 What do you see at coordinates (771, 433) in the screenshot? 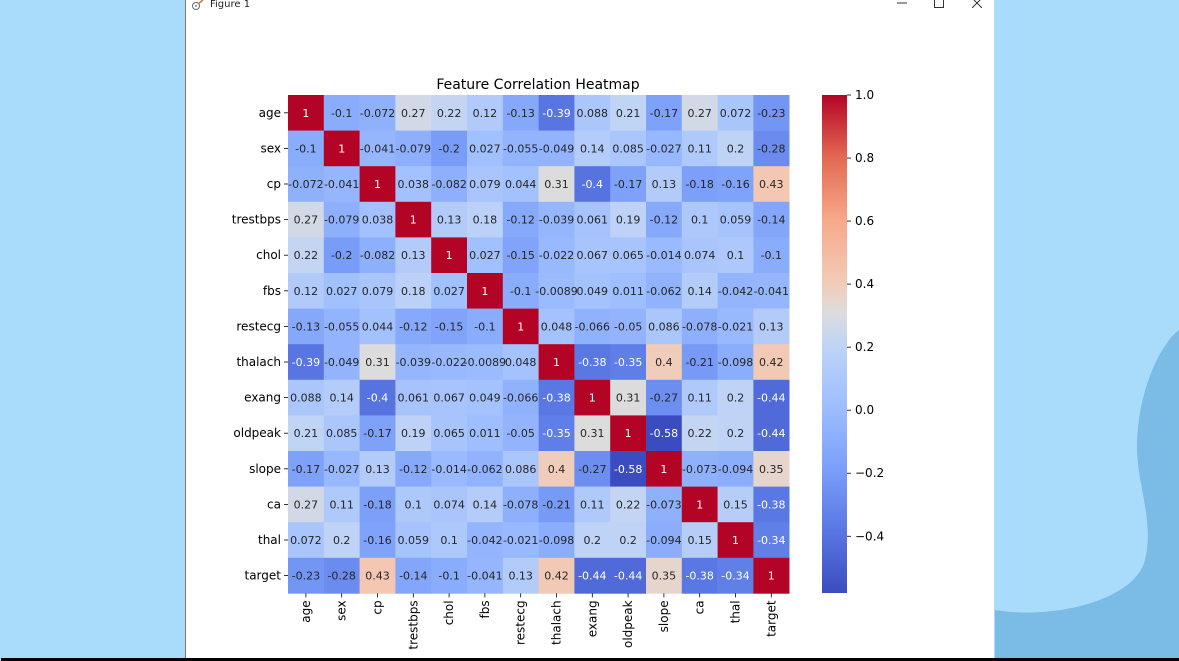
I see `cell-annotation-oldpeak-target: -0.44` at bounding box center [771, 433].